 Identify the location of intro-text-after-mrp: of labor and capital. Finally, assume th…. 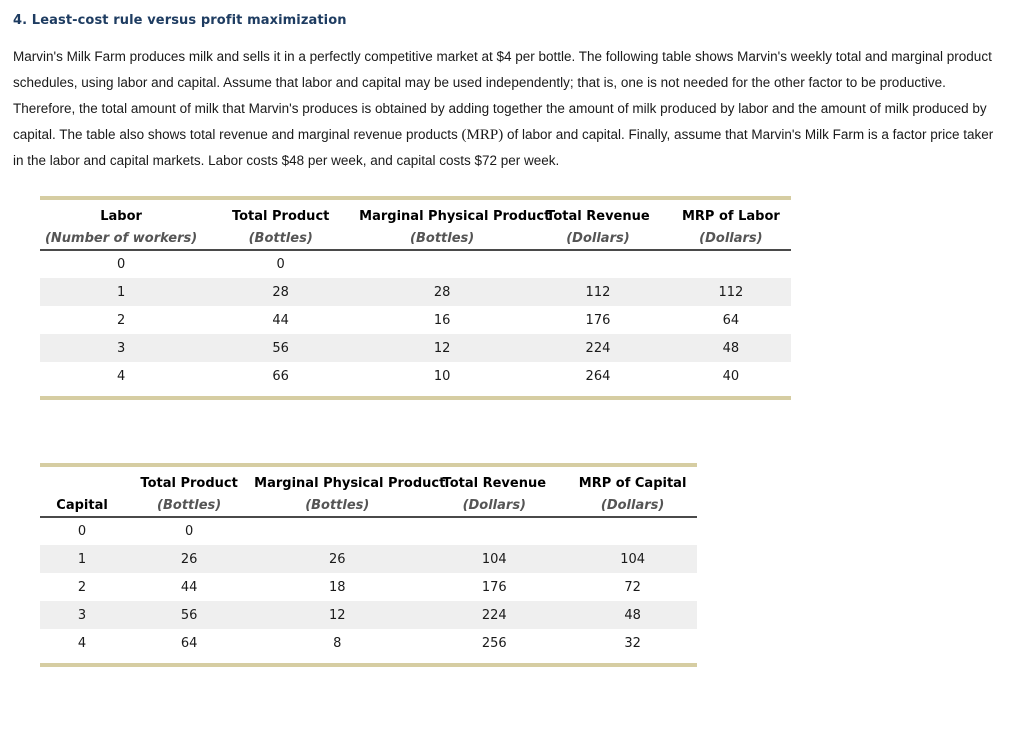
(503, 147).